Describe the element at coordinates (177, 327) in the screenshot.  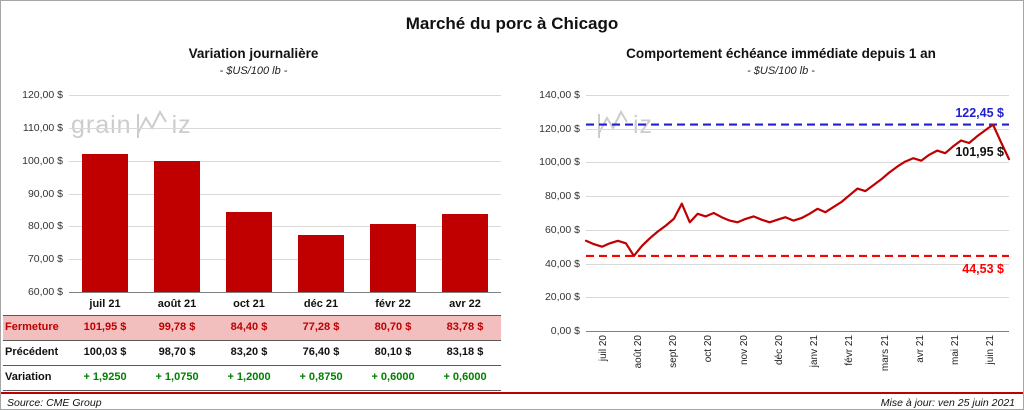
I see `table-cell: 99,78 $` at that location.